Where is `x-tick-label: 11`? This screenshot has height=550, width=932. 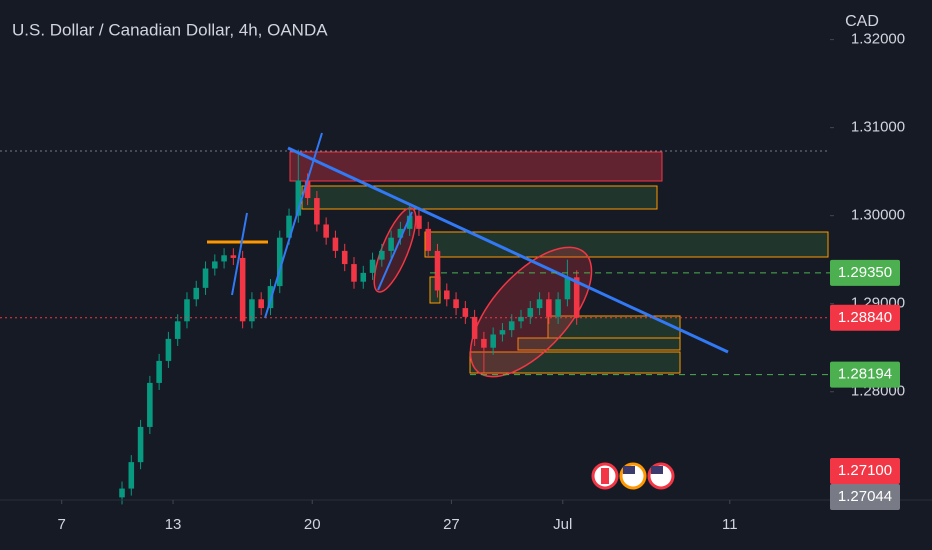
x-tick-label: 11 is located at coordinates (730, 524).